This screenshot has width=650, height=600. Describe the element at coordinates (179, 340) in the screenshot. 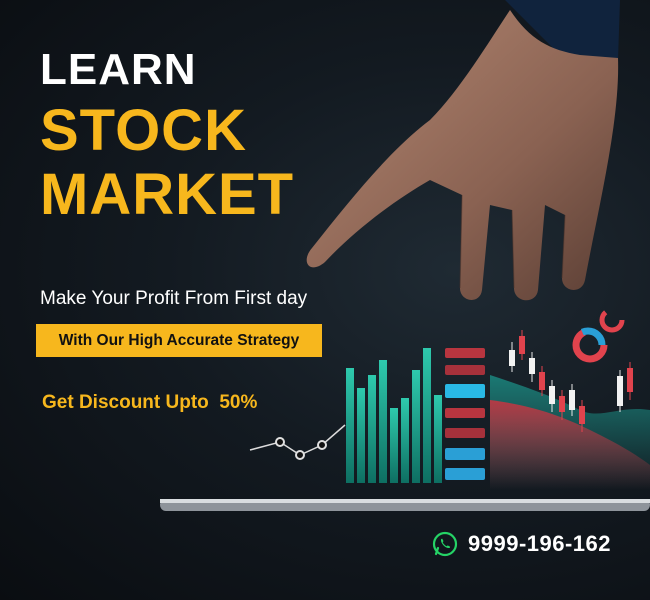

I see `strategy-badge: With Our High Accurate Strategy` at that location.